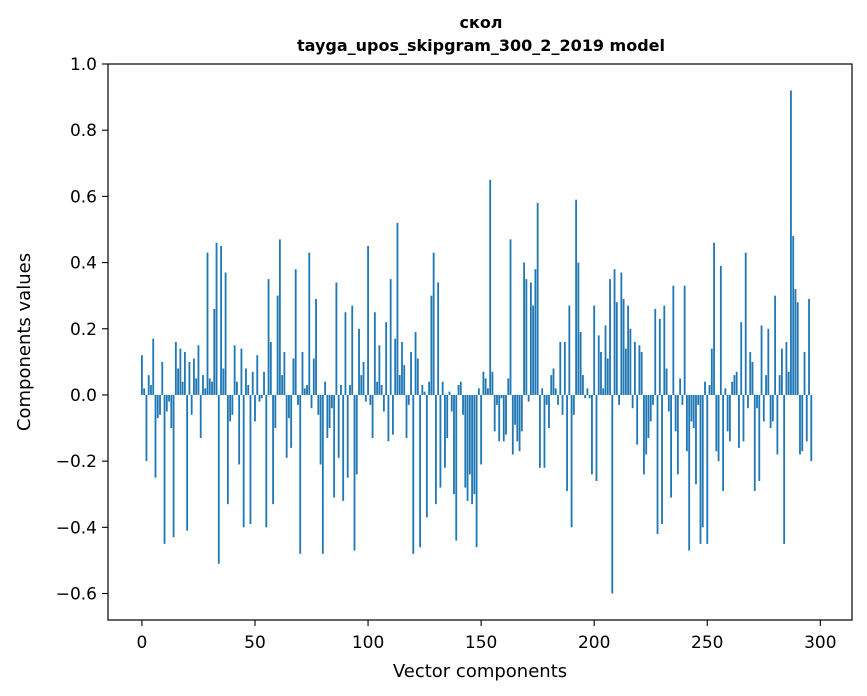 Image resolution: width=867 pixels, height=696 pixels. Describe the element at coordinates (76, 595) in the screenshot. I see `y-tick-label: −0.6` at that location.